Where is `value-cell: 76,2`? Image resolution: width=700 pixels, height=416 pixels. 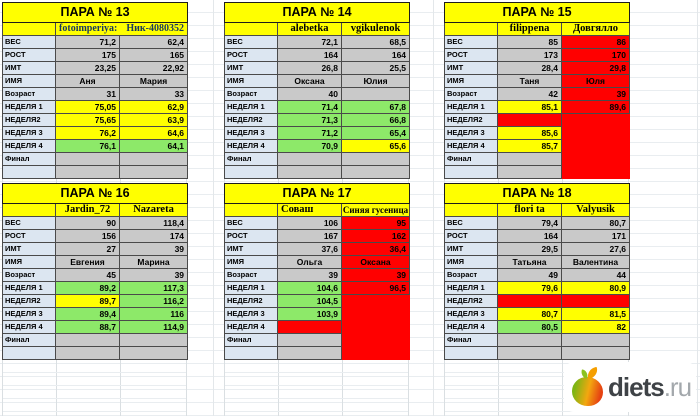 value-cell: 76,2 is located at coordinates (87, 133).